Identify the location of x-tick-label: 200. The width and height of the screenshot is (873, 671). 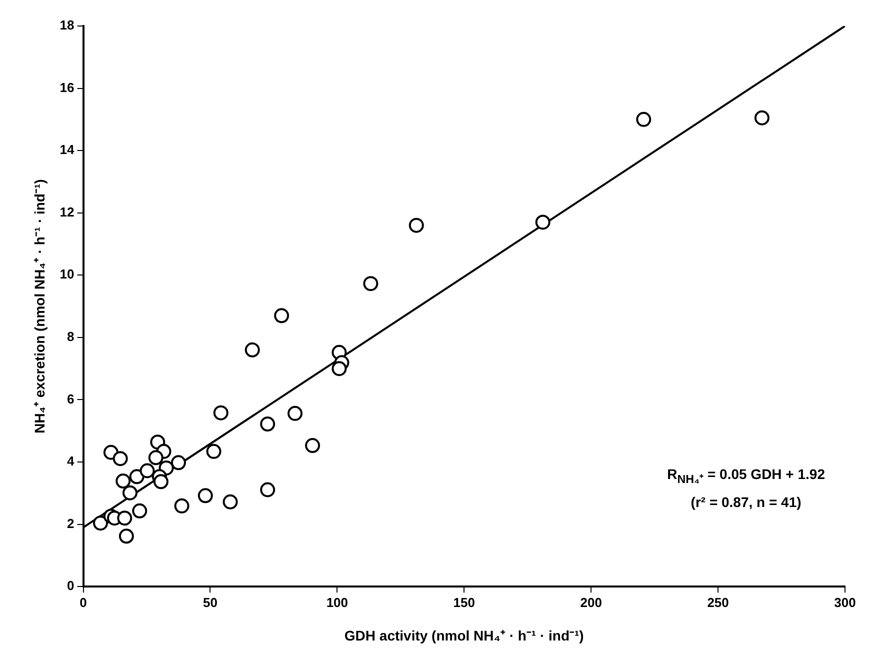
(591, 602).